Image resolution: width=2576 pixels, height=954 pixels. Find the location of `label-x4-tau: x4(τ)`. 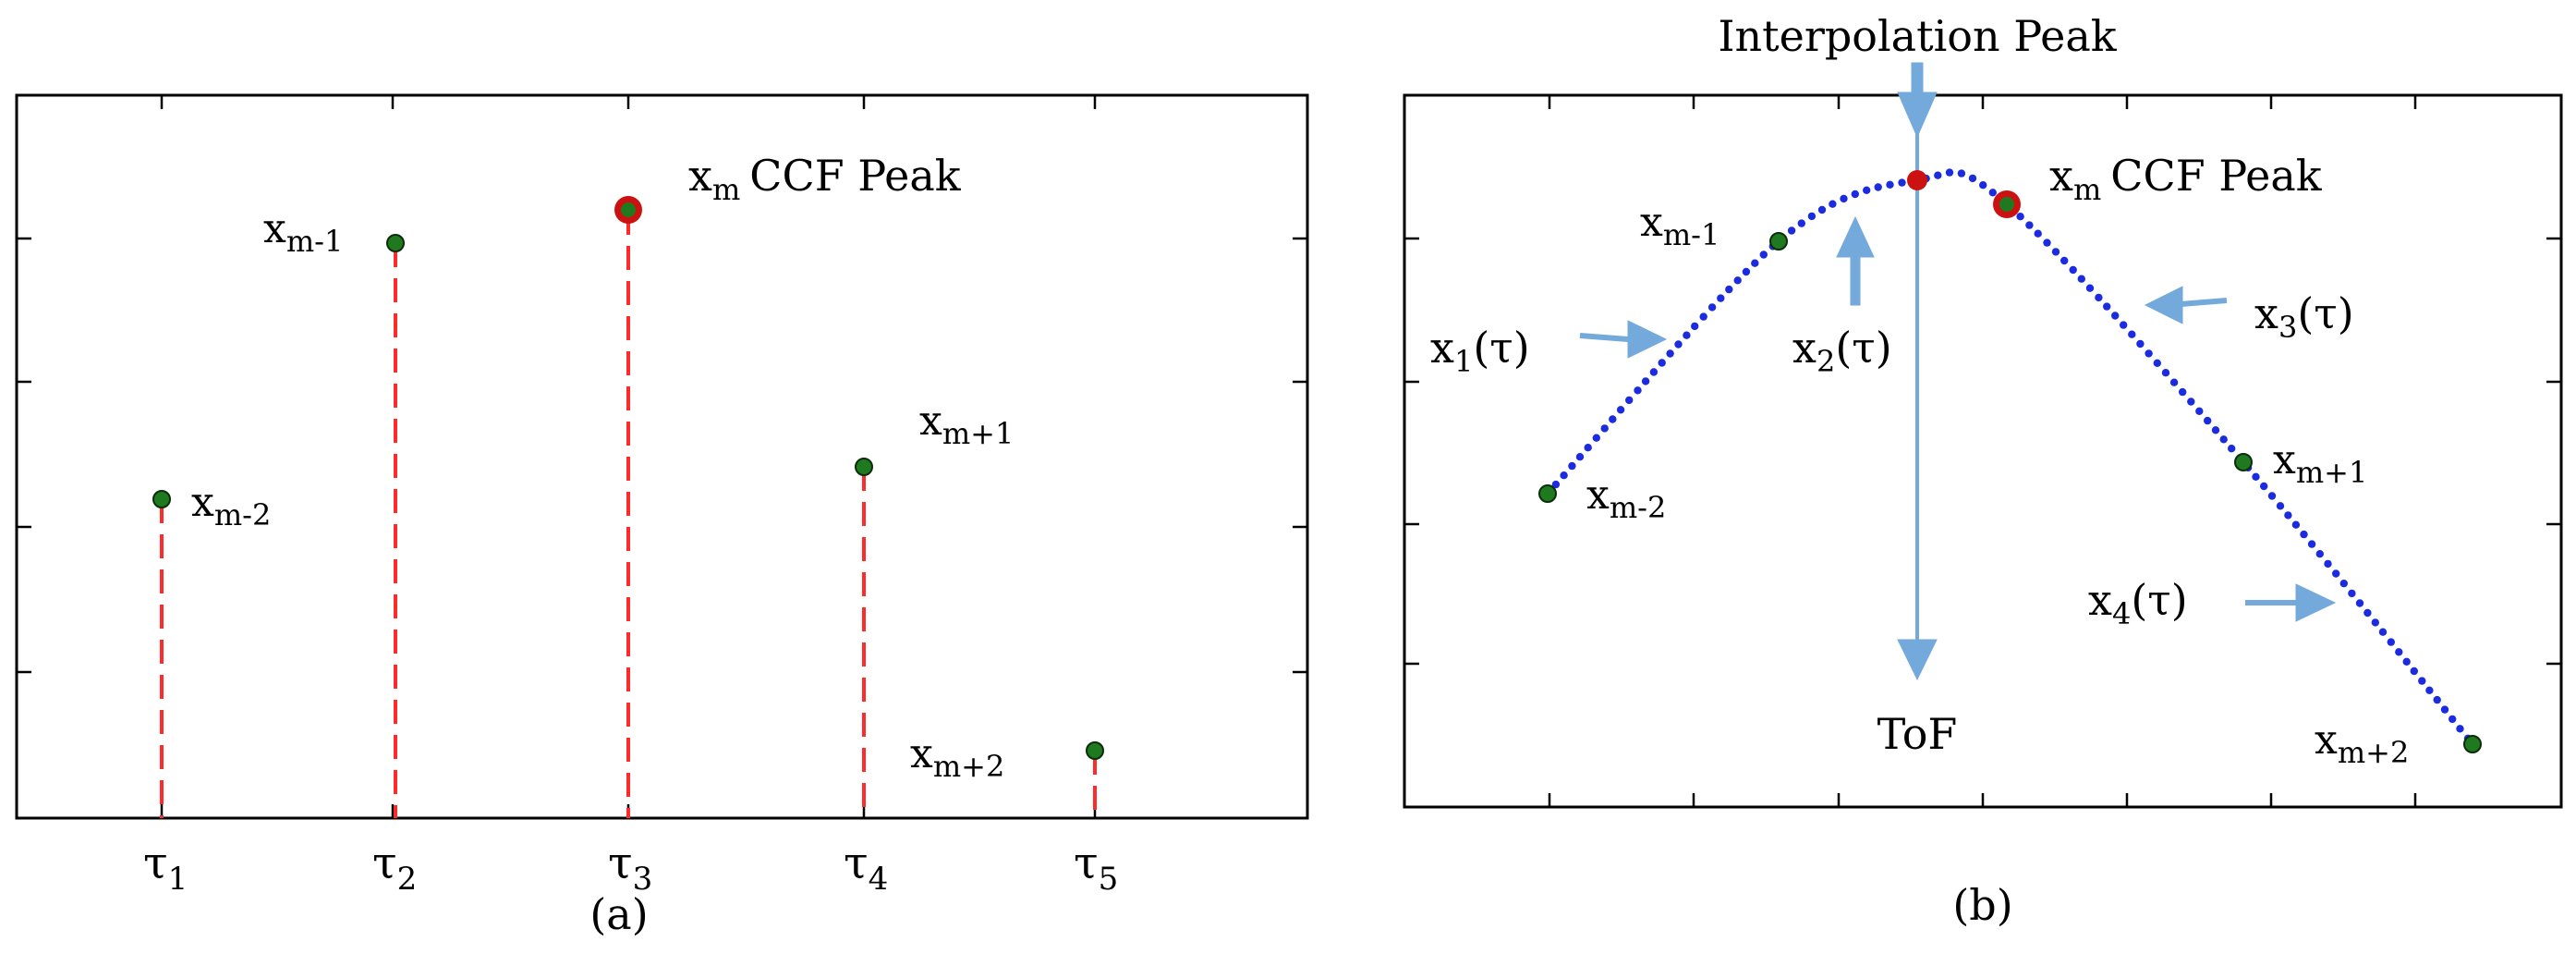

label-x4-tau: x4(τ) is located at coordinates (2138, 603).